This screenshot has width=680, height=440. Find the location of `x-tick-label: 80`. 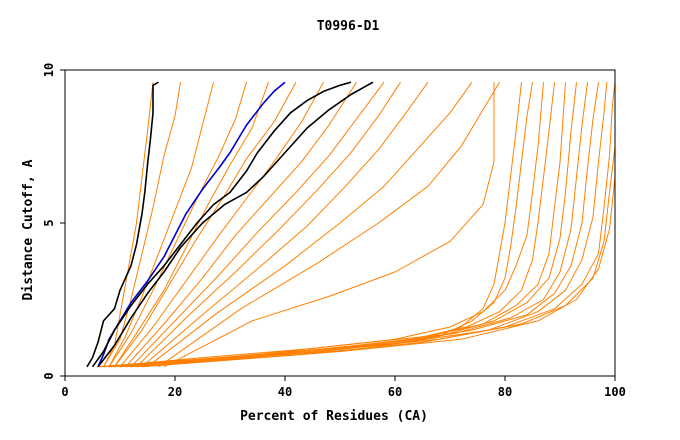

x-tick-label: 80 is located at coordinates (505, 392).